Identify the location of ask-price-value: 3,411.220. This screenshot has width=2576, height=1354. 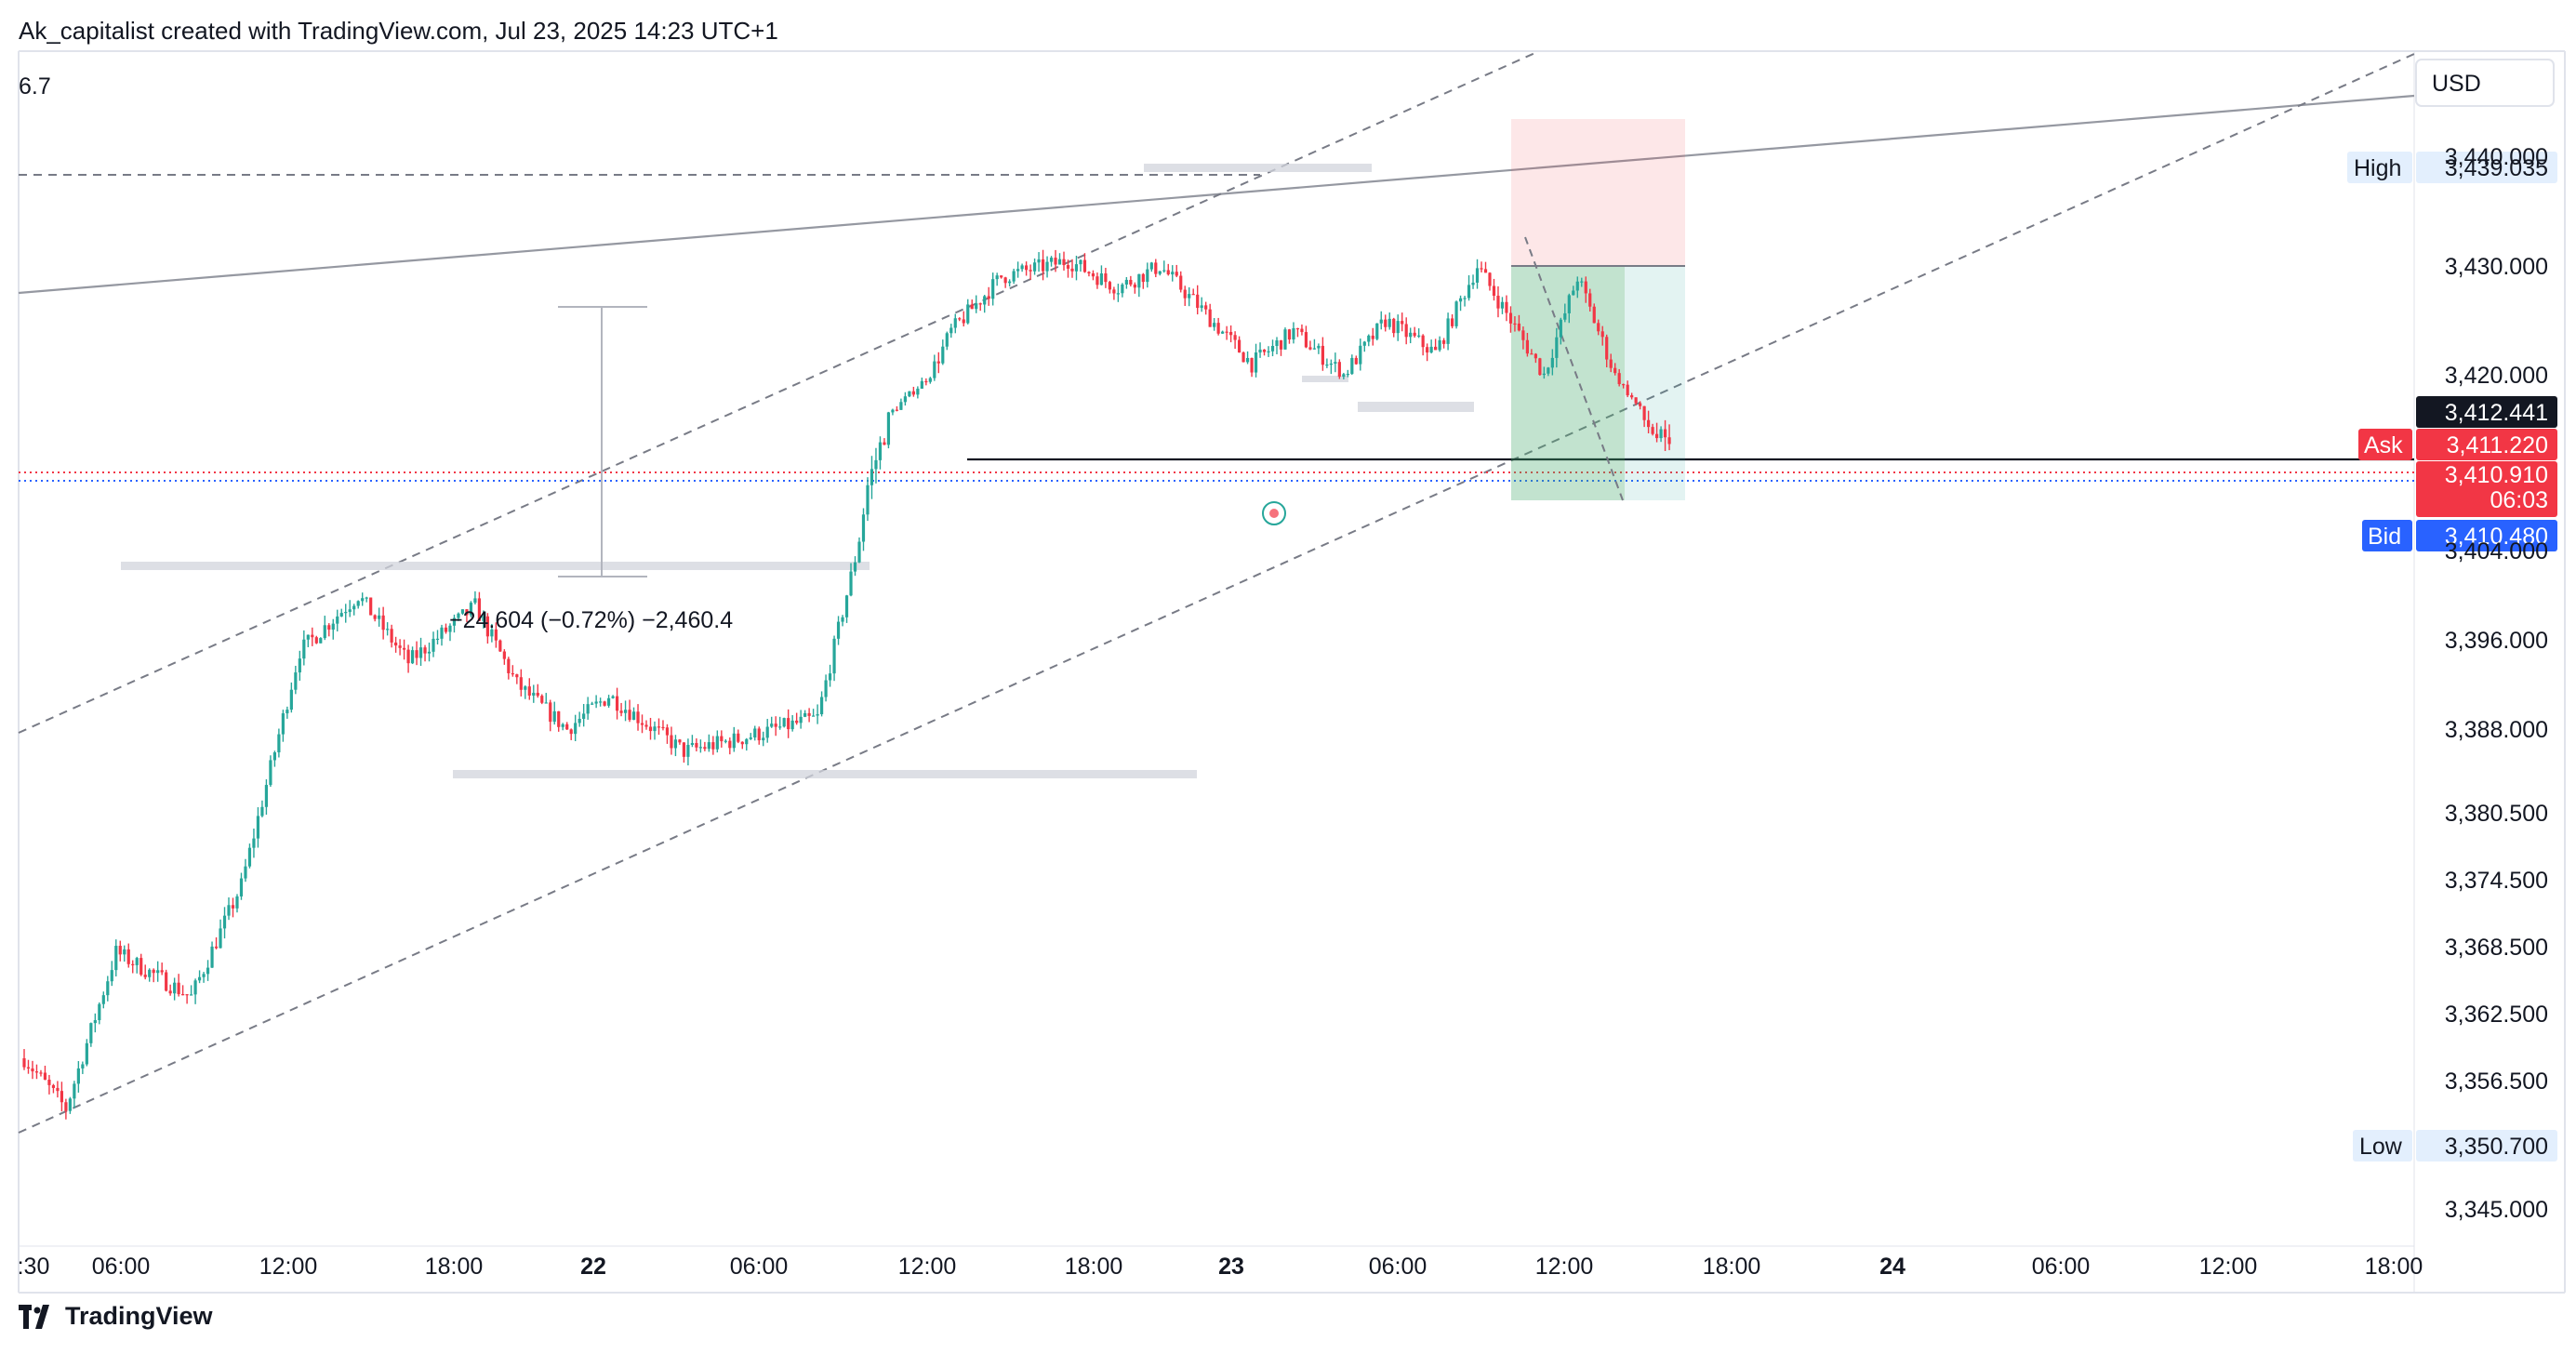
(2497, 445).